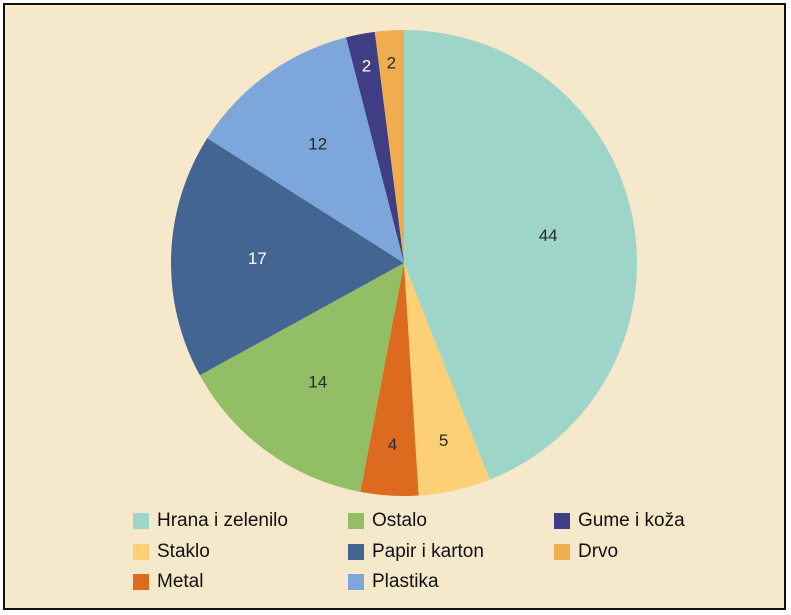  What do you see at coordinates (399, 520) in the screenshot?
I see `legend-label: Ostalo` at bounding box center [399, 520].